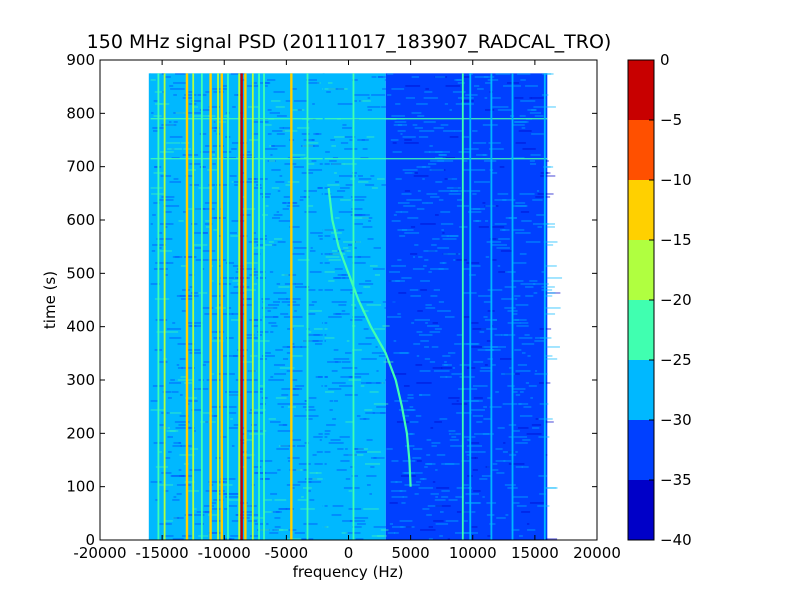  Describe the element at coordinates (641, 510) in the screenshot. I see `colorbar-segment` at that location.